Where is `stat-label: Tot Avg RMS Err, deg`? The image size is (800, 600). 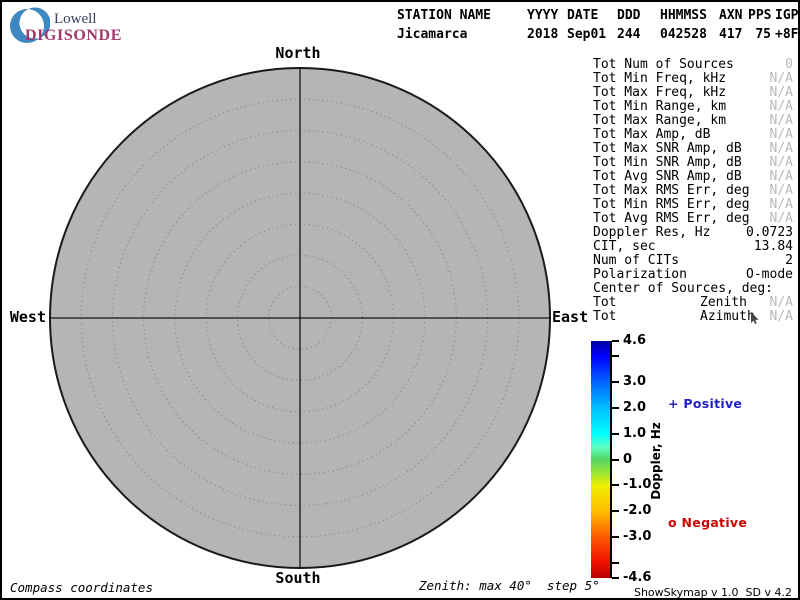 stat-label: Tot Avg RMS Err, deg is located at coordinates (671, 218).